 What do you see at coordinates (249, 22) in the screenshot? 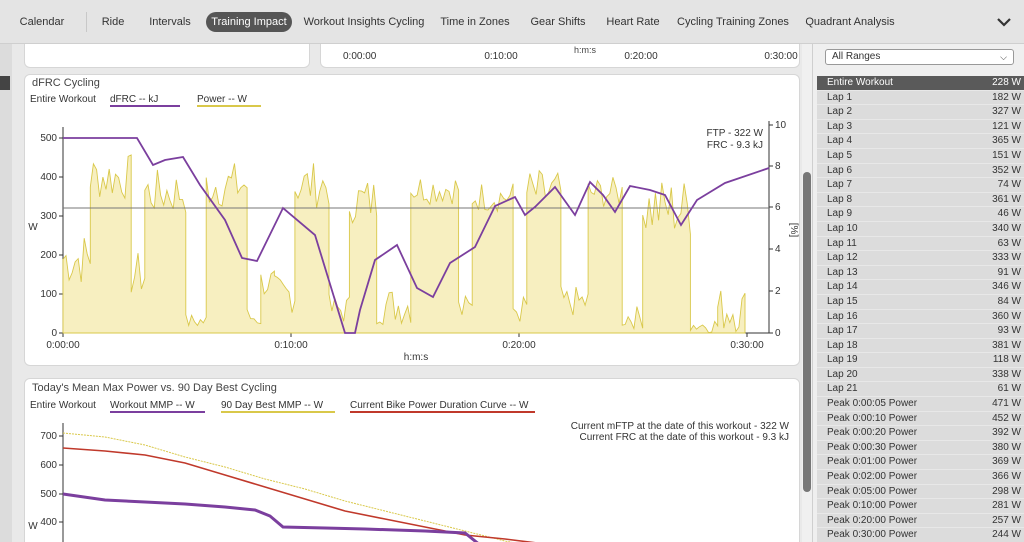
I see `tab-training-impact: Training Impact` at bounding box center [249, 22].